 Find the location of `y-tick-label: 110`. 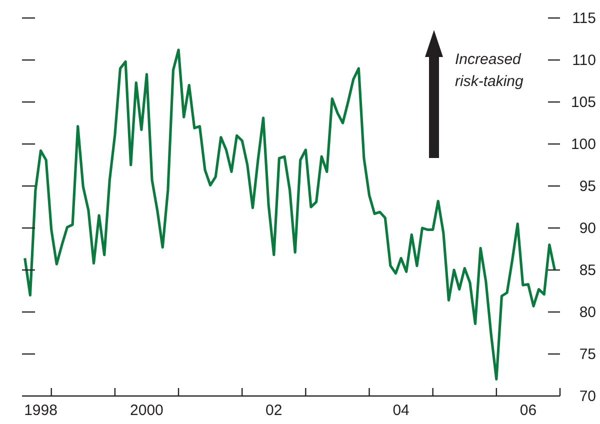

y-tick-label: 110 is located at coordinates (584, 60).